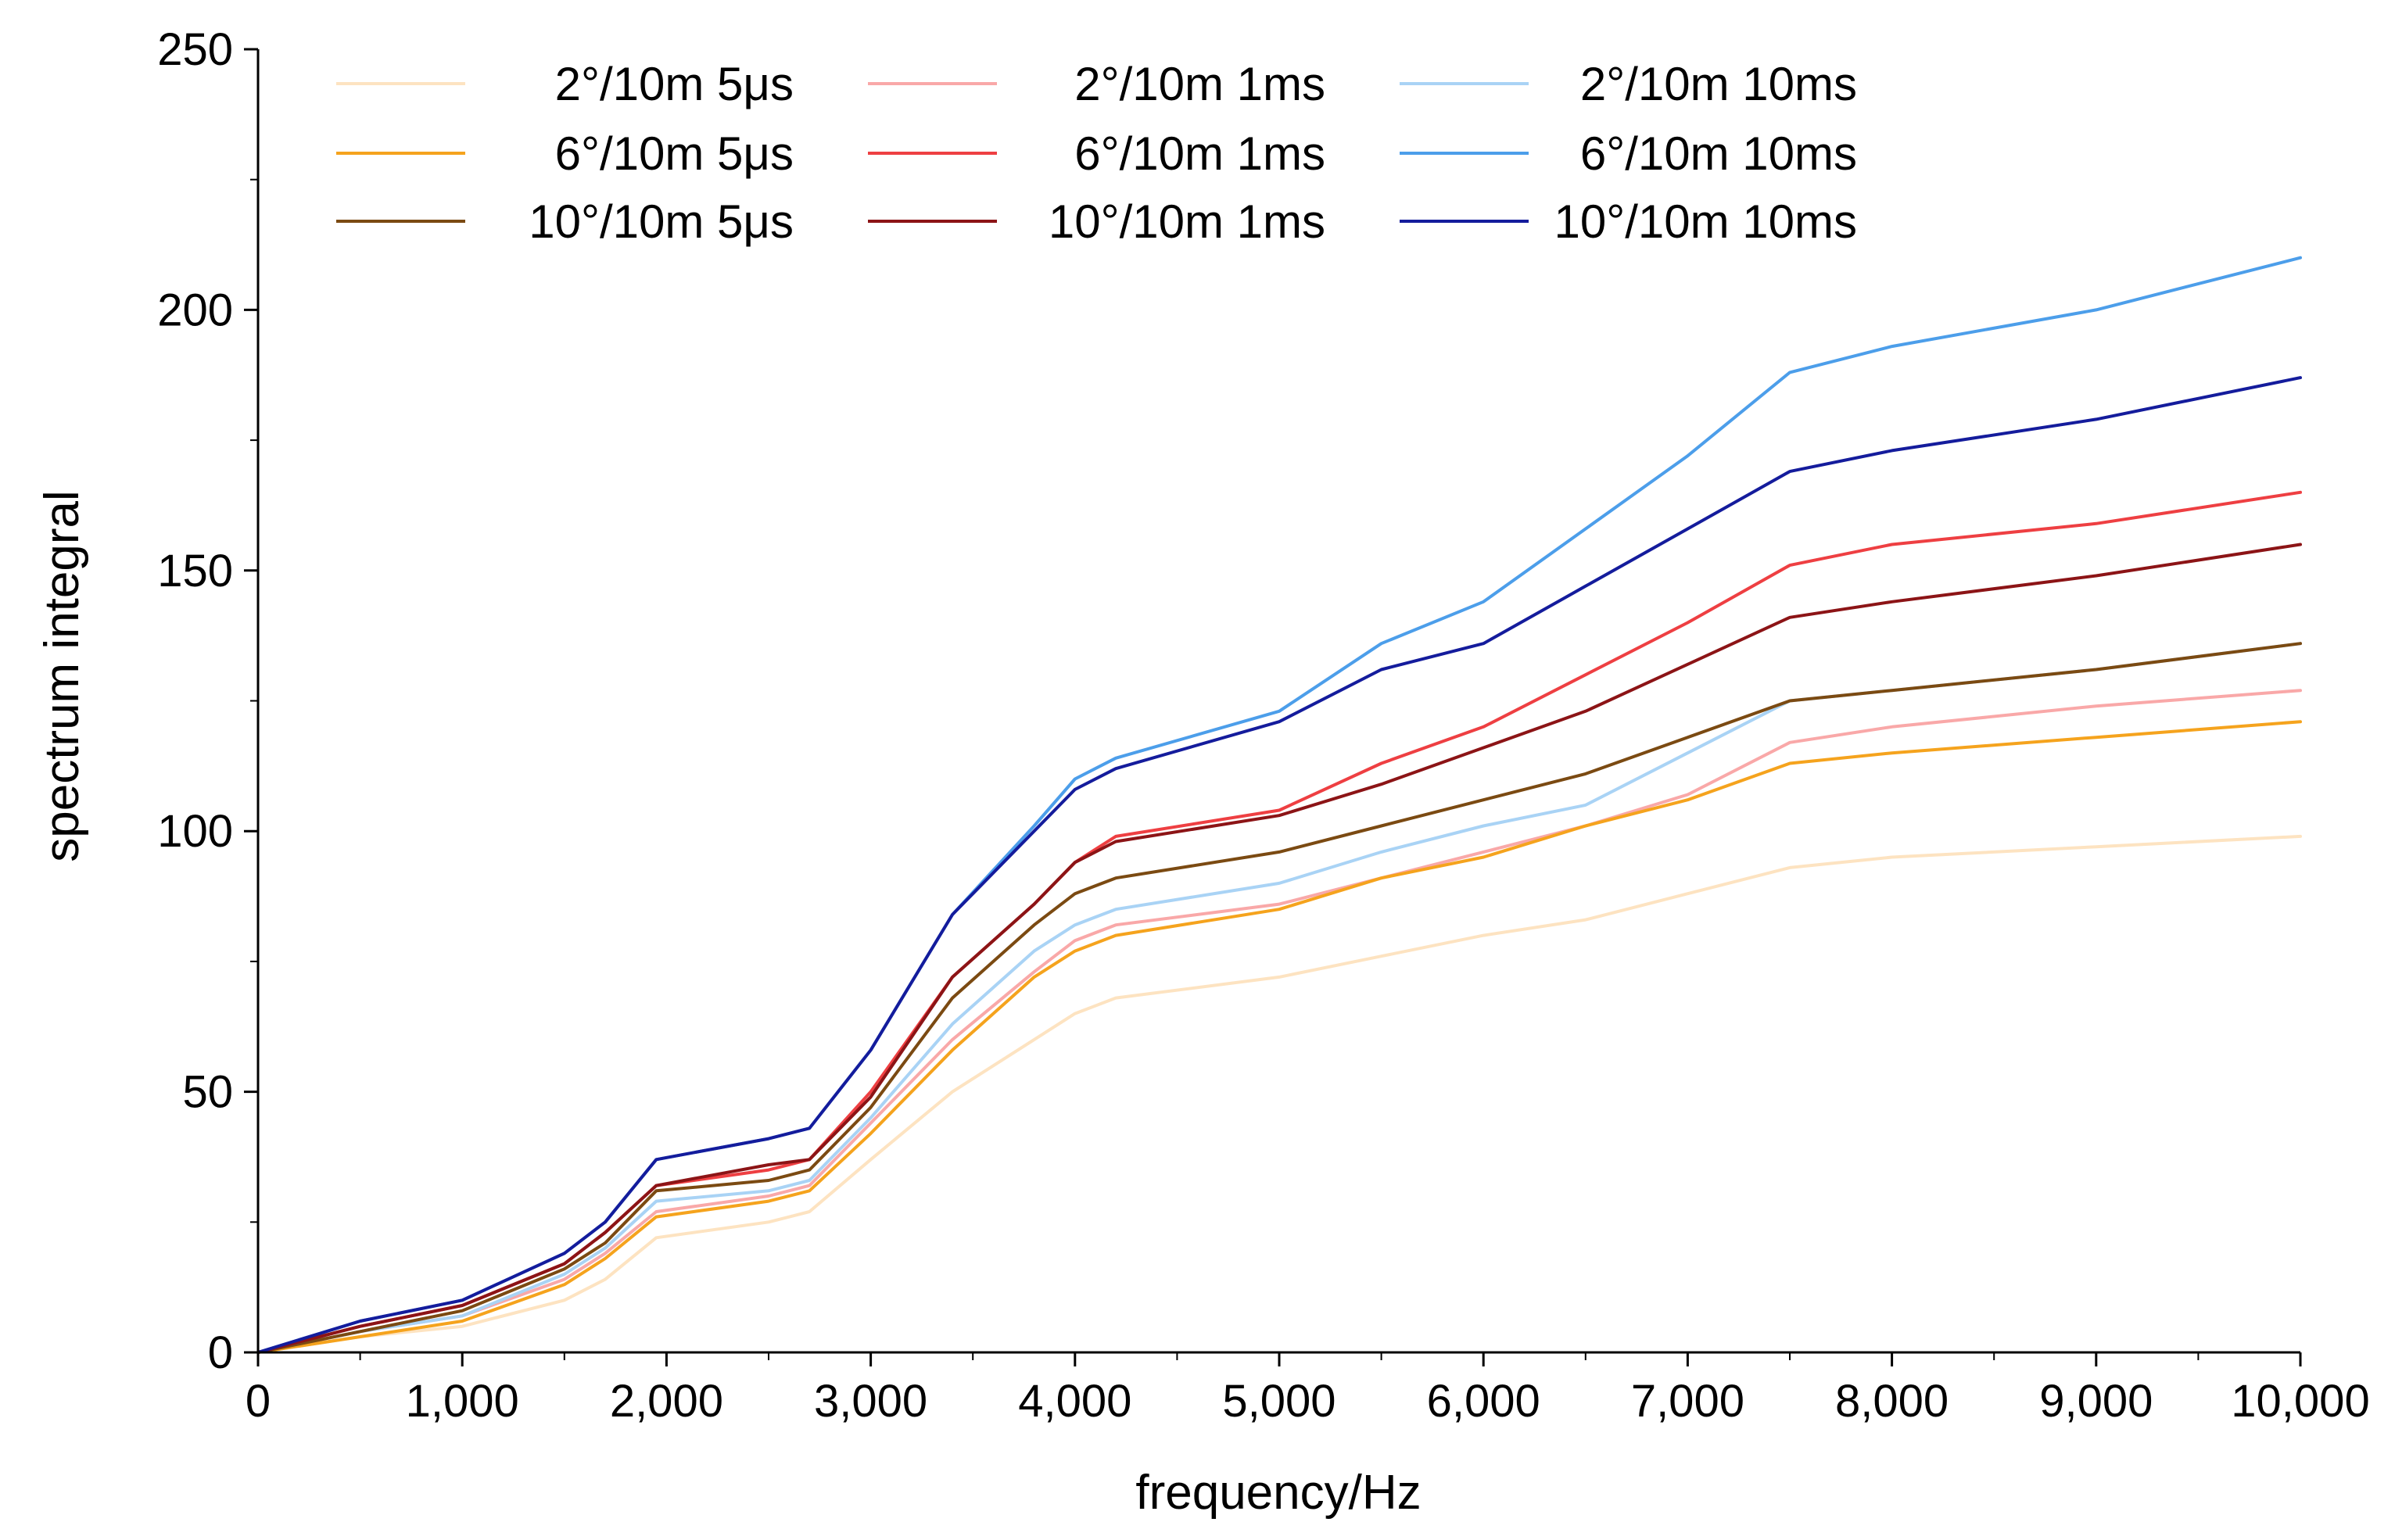 The height and width of the screenshot is (1540, 2395). I want to click on x-tick-label: 2,000, so click(666, 1401).